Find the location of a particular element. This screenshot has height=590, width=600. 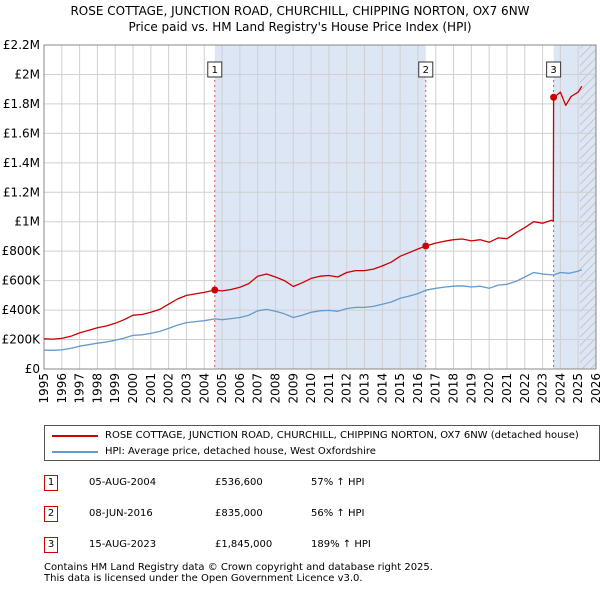

x-tick-label: 2012 is located at coordinates (347, 388).